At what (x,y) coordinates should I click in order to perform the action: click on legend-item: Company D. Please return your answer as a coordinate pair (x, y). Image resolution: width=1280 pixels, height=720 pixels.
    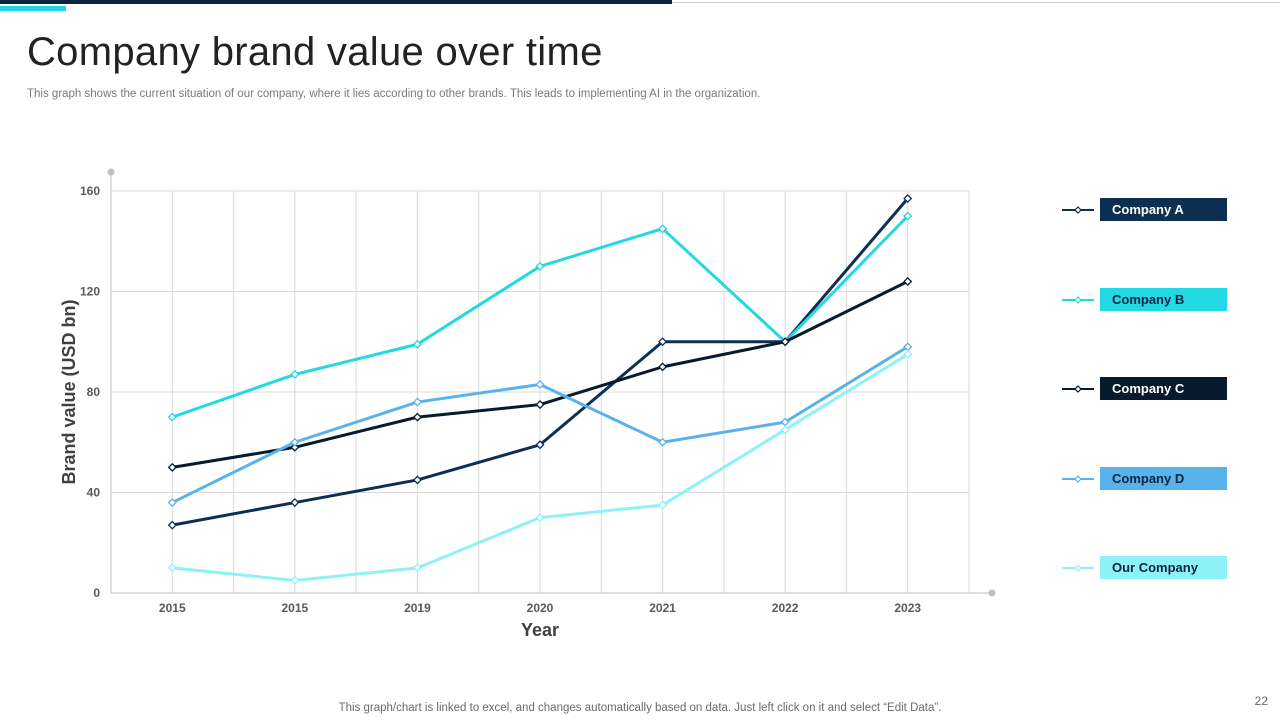
    Looking at the image, I should click on (1147, 479).